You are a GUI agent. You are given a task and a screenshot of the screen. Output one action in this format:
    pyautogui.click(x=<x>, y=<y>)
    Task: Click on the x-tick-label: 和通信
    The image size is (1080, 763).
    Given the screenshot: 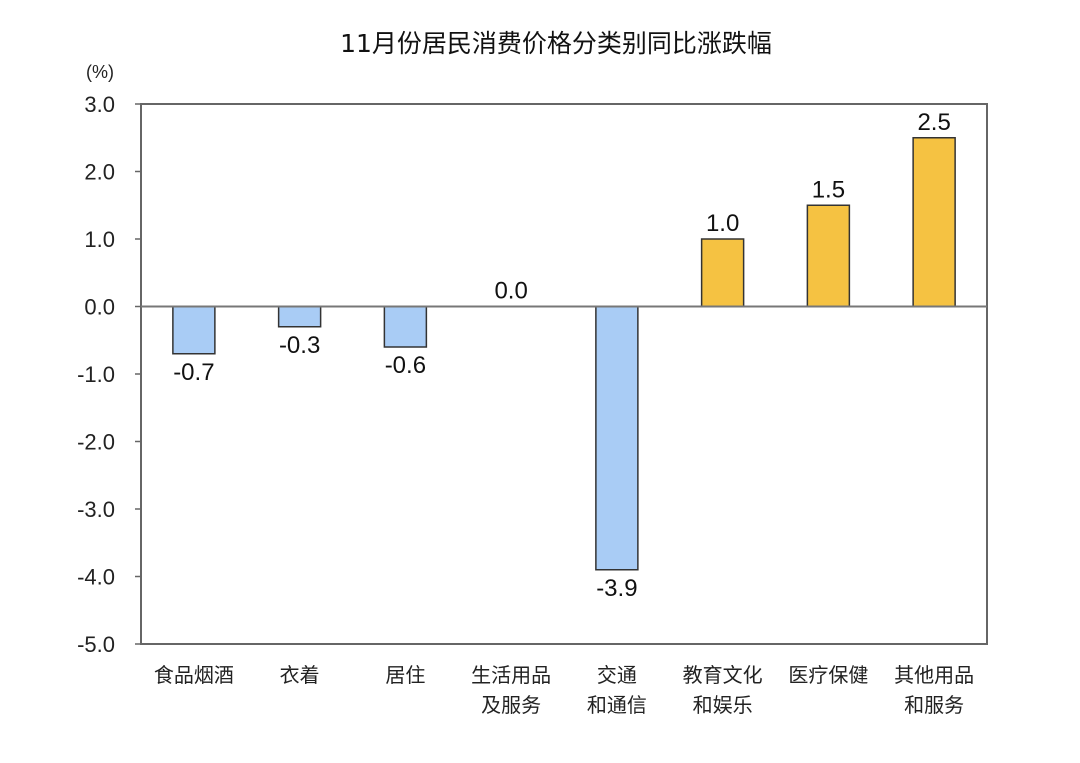 What is the action you would take?
    pyautogui.click(x=617, y=705)
    